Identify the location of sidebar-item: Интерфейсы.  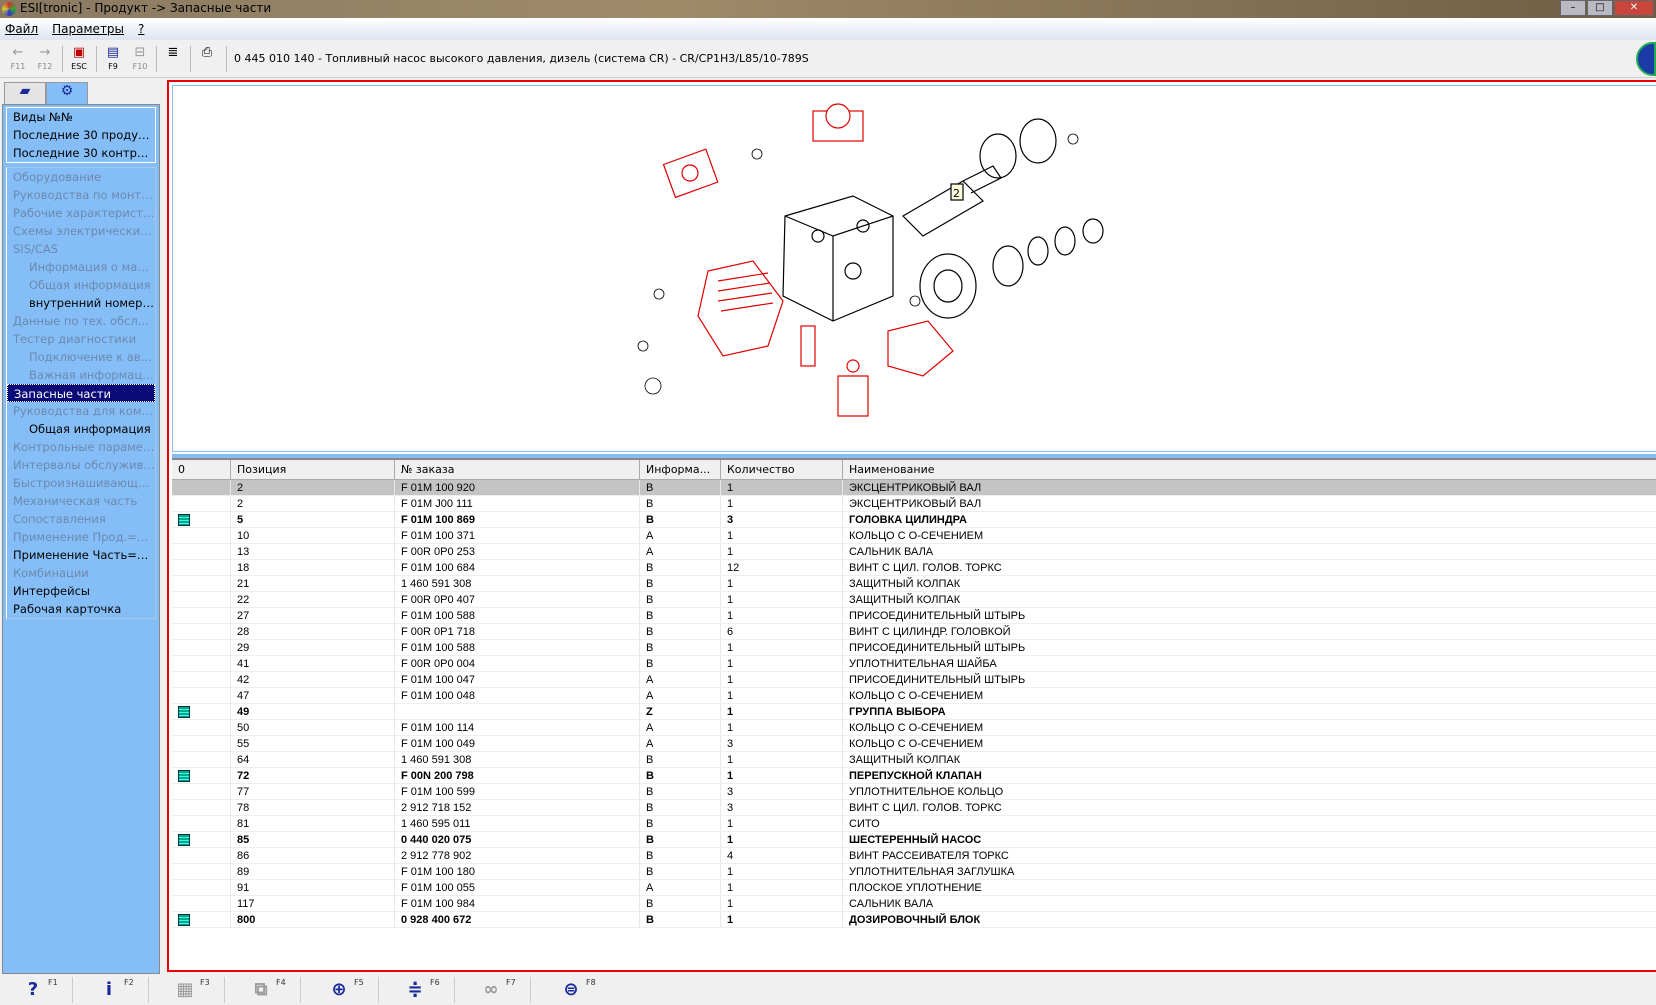
(51, 591).